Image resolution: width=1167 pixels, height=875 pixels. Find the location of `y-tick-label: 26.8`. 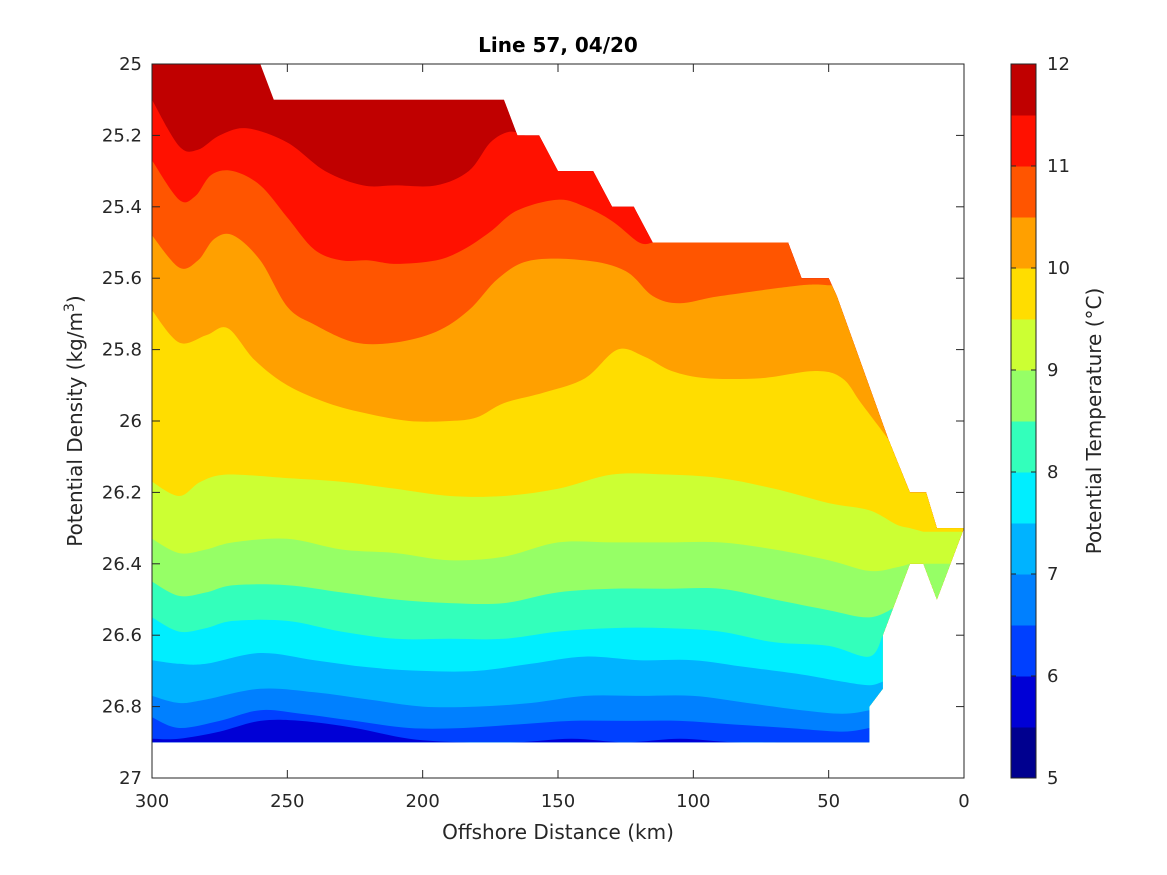

y-tick-label: 26.8 is located at coordinates (122, 707).